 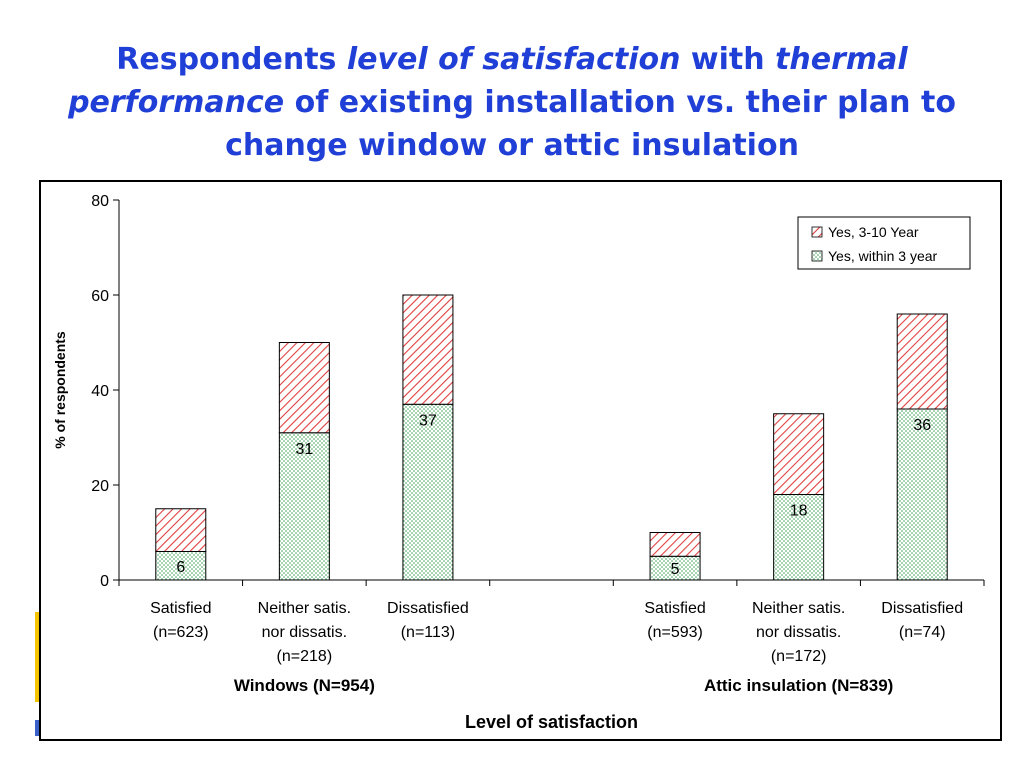 What do you see at coordinates (100, 296) in the screenshot?
I see `y-tick-label: 60` at bounding box center [100, 296].